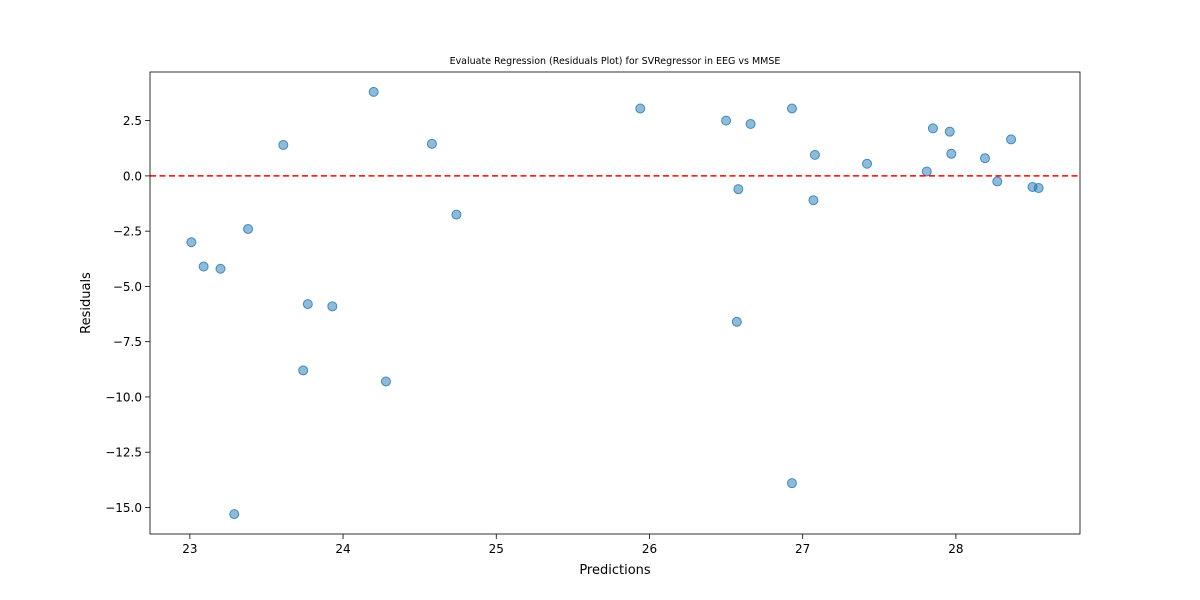 The image size is (1200, 600). What do you see at coordinates (802, 549) in the screenshot?
I see `x-tick-label: 27` at bounding box center [802, 549].